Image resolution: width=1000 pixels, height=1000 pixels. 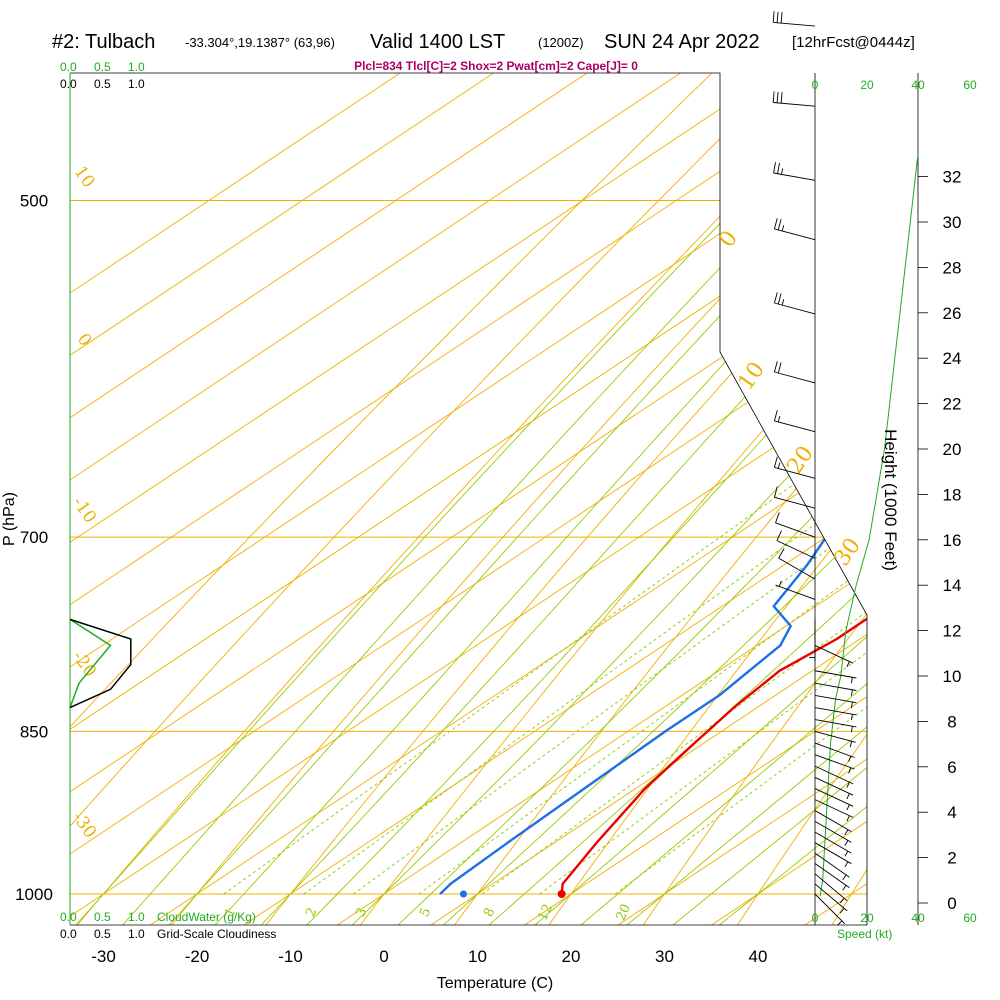 What do you see at coordinates (206, 917) in the screenshot?
I see `cloudwater-label: CloudWater (g/Kg)` at bounding box center [206, 917].